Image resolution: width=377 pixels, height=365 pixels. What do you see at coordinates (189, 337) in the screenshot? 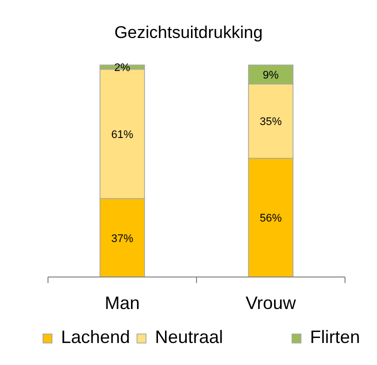
I see `legend-label: Neutraal` at bounding box center [189, 337].